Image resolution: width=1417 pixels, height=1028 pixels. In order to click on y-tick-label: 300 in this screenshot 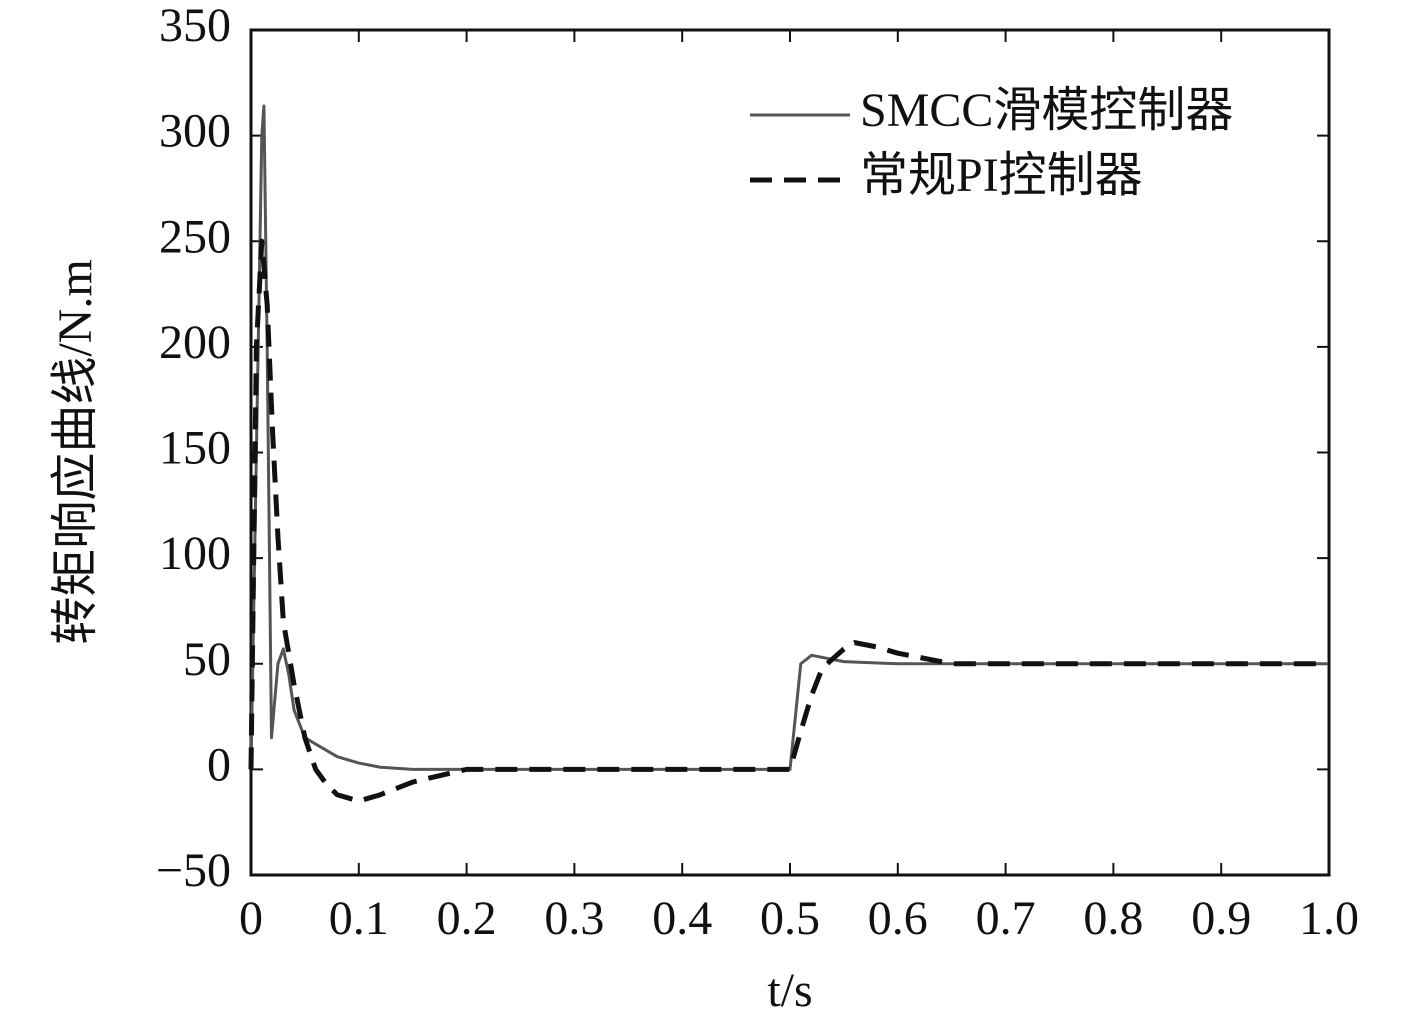, I will do `click(195, 131)`.